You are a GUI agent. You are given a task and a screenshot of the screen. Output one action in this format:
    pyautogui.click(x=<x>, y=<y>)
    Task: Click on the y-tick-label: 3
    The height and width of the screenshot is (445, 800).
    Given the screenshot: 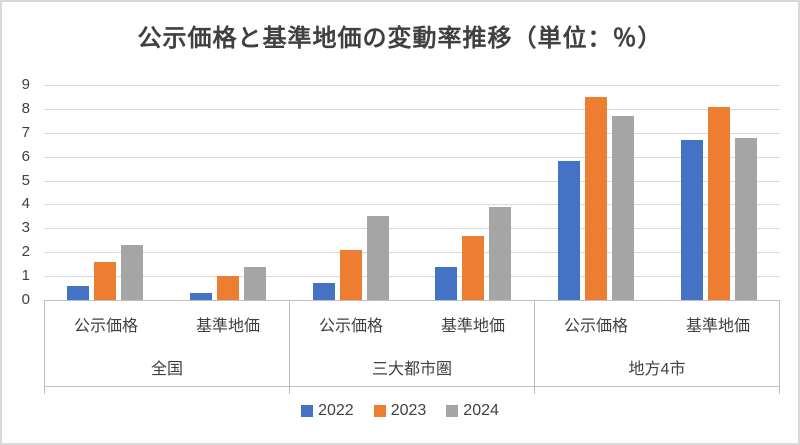 What is the action you would take?
    pyautogui.click(x=25, y=228)
    